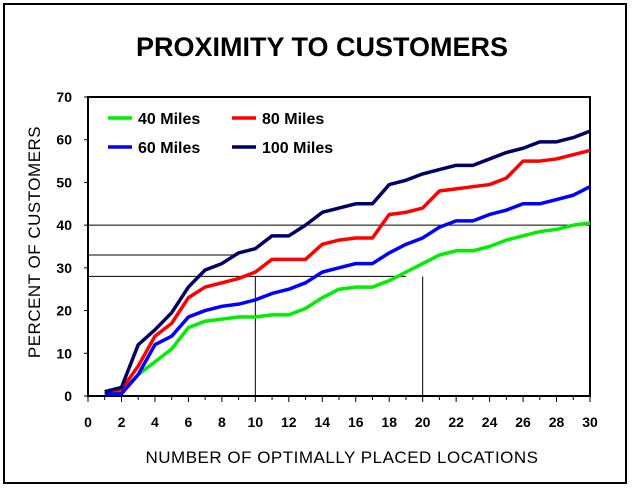 This screenshot has height=491, width=634. I want to click on y-tick-label: 20, so click(64, 311).